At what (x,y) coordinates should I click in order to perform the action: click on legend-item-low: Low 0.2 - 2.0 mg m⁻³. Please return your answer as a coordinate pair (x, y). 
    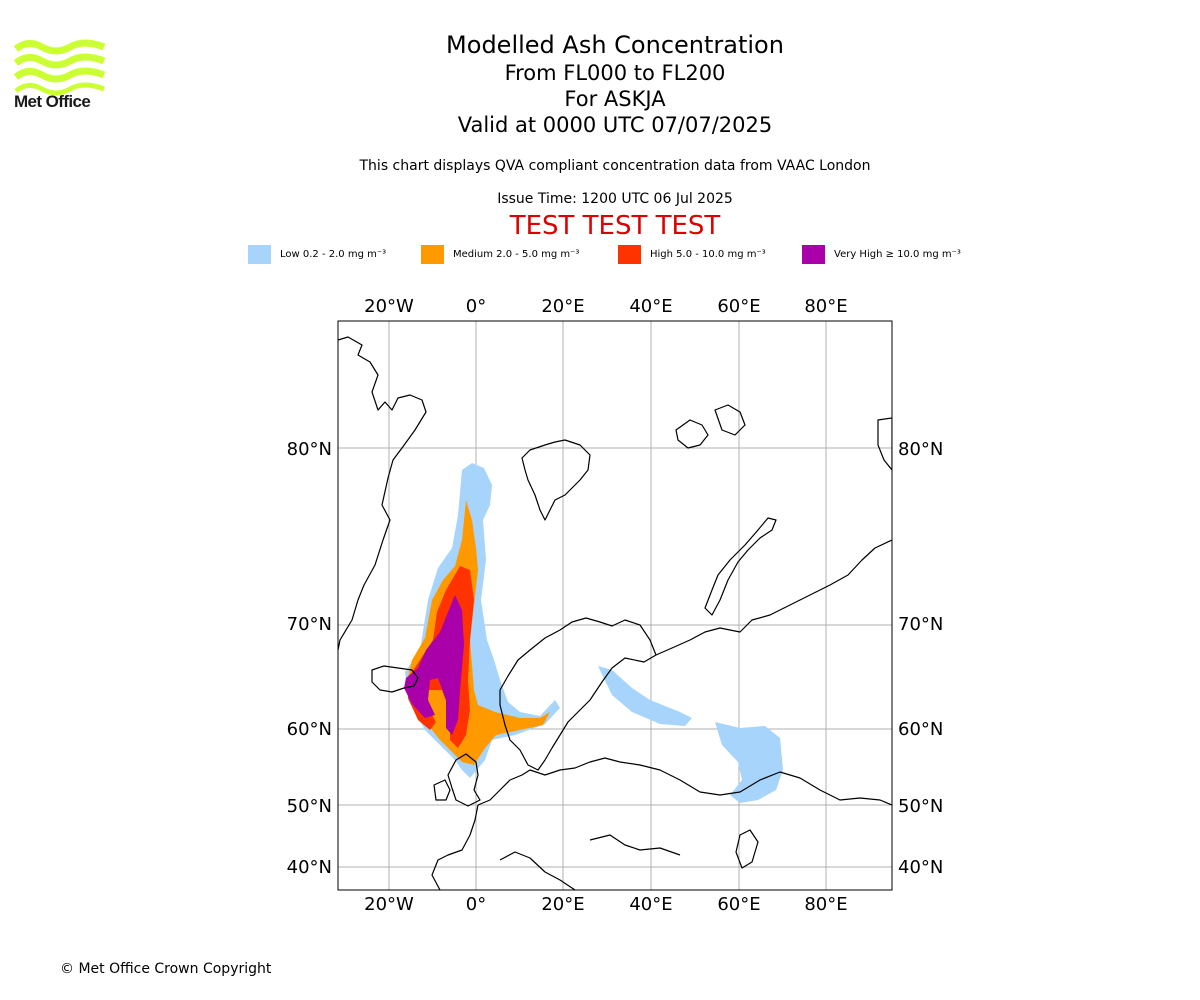
    Looking at the image, I should click on (317, 254).